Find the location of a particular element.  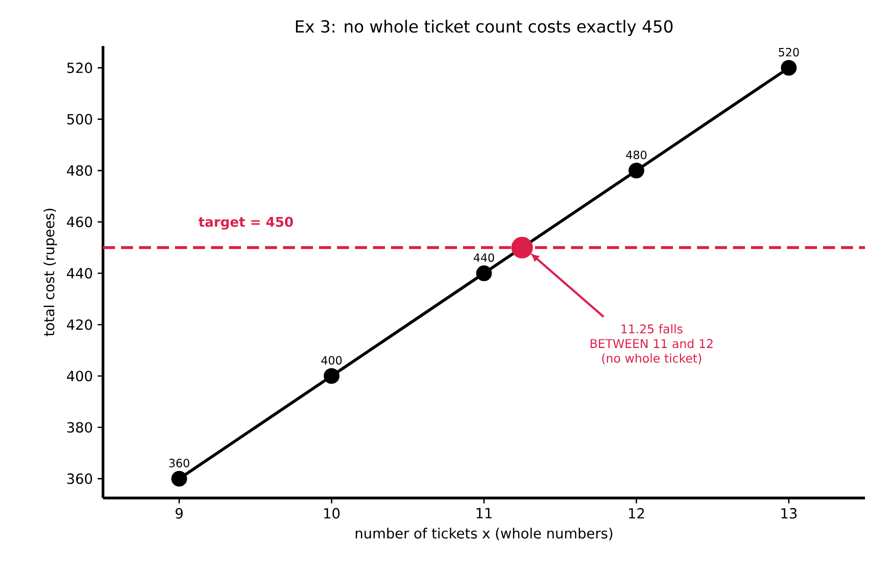

data-label: 480 is located at coordinates (636, 155).